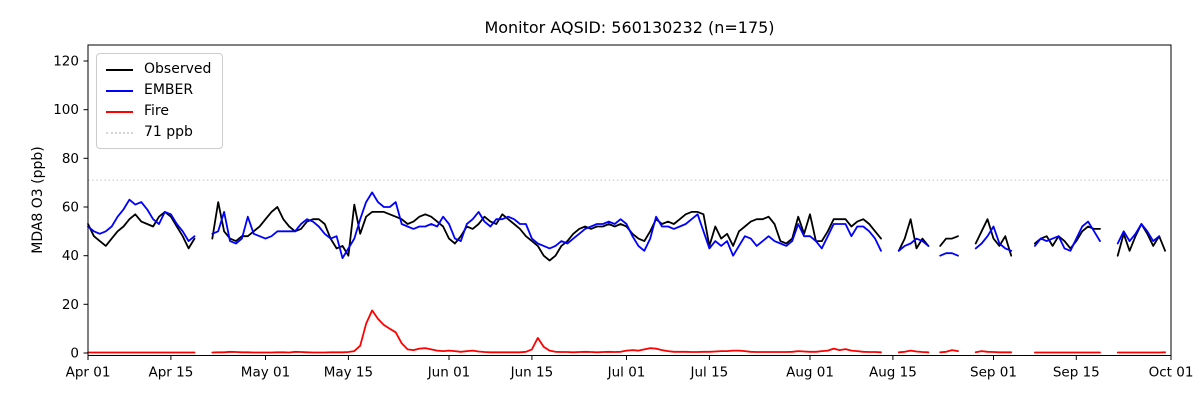 This screenshot has width=1200, height=400. Describe the element at coordinates (626, 331) in the screenshot. I see `series-line-fire` at that location.